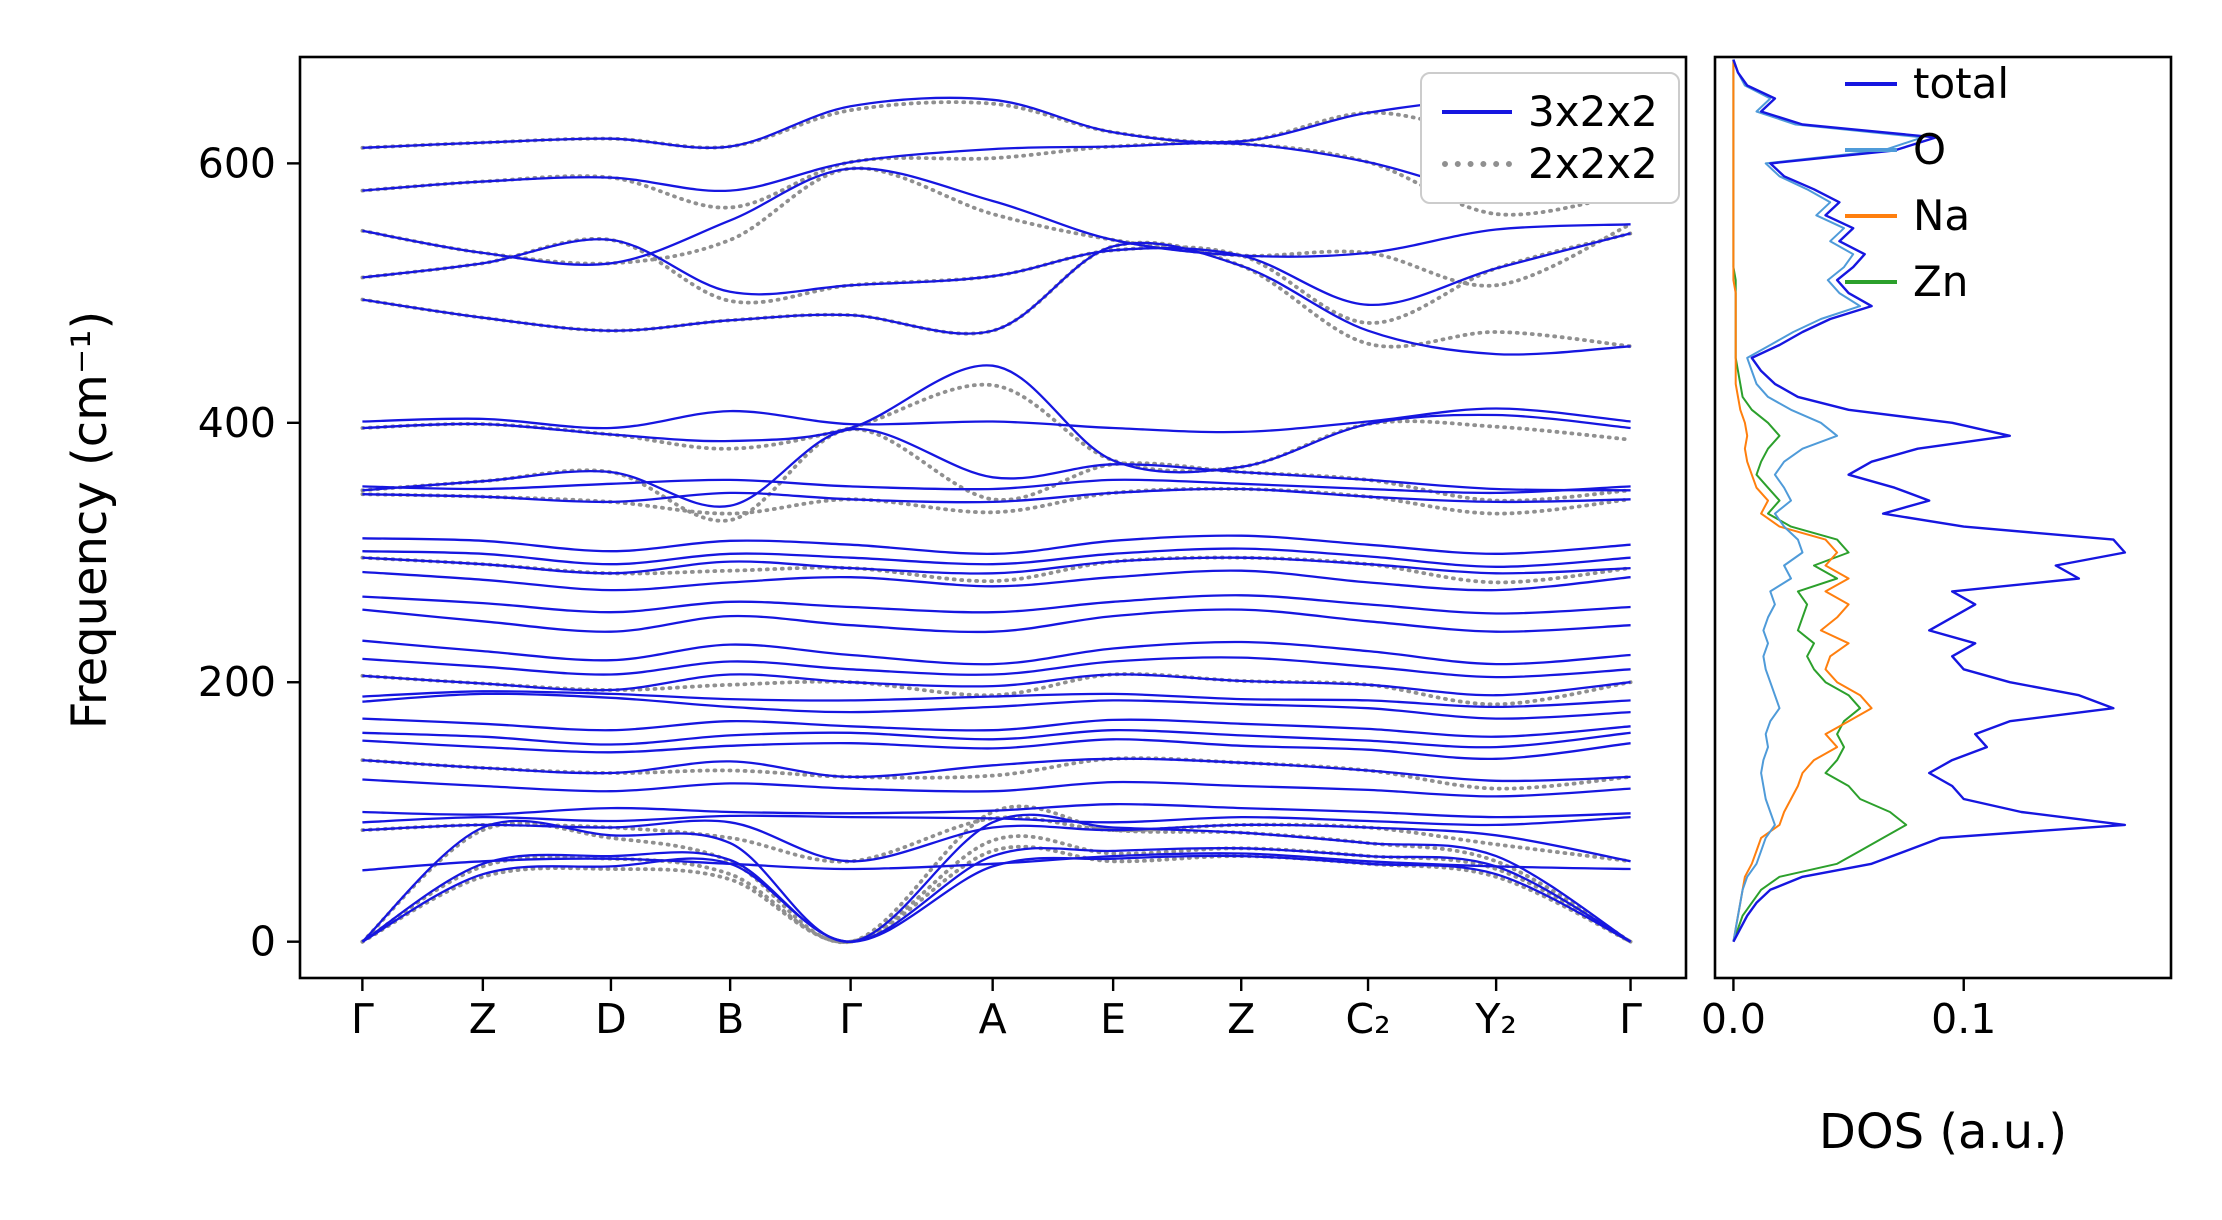  What do you see at coordinates (611, 1019) in the screenshot?
I see `kpoint-tick-label: D` at bounding box center [611, 1019].